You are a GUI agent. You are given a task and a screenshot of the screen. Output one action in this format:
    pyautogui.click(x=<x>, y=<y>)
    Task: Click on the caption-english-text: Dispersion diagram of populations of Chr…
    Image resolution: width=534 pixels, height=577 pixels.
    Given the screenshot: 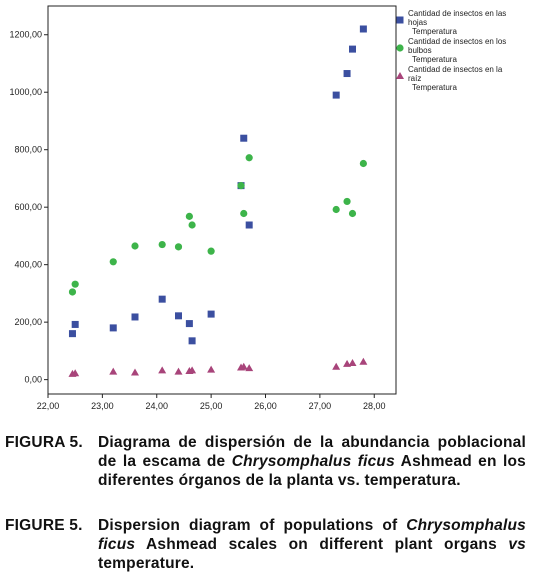 What is the action you would take?
    pyautogui.click(x=312, y=544)
    